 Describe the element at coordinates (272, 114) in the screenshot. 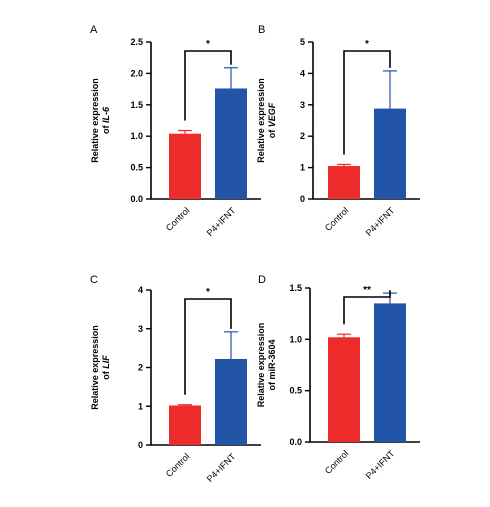

I see `y-axis-label-gene: VEGF` at that location.